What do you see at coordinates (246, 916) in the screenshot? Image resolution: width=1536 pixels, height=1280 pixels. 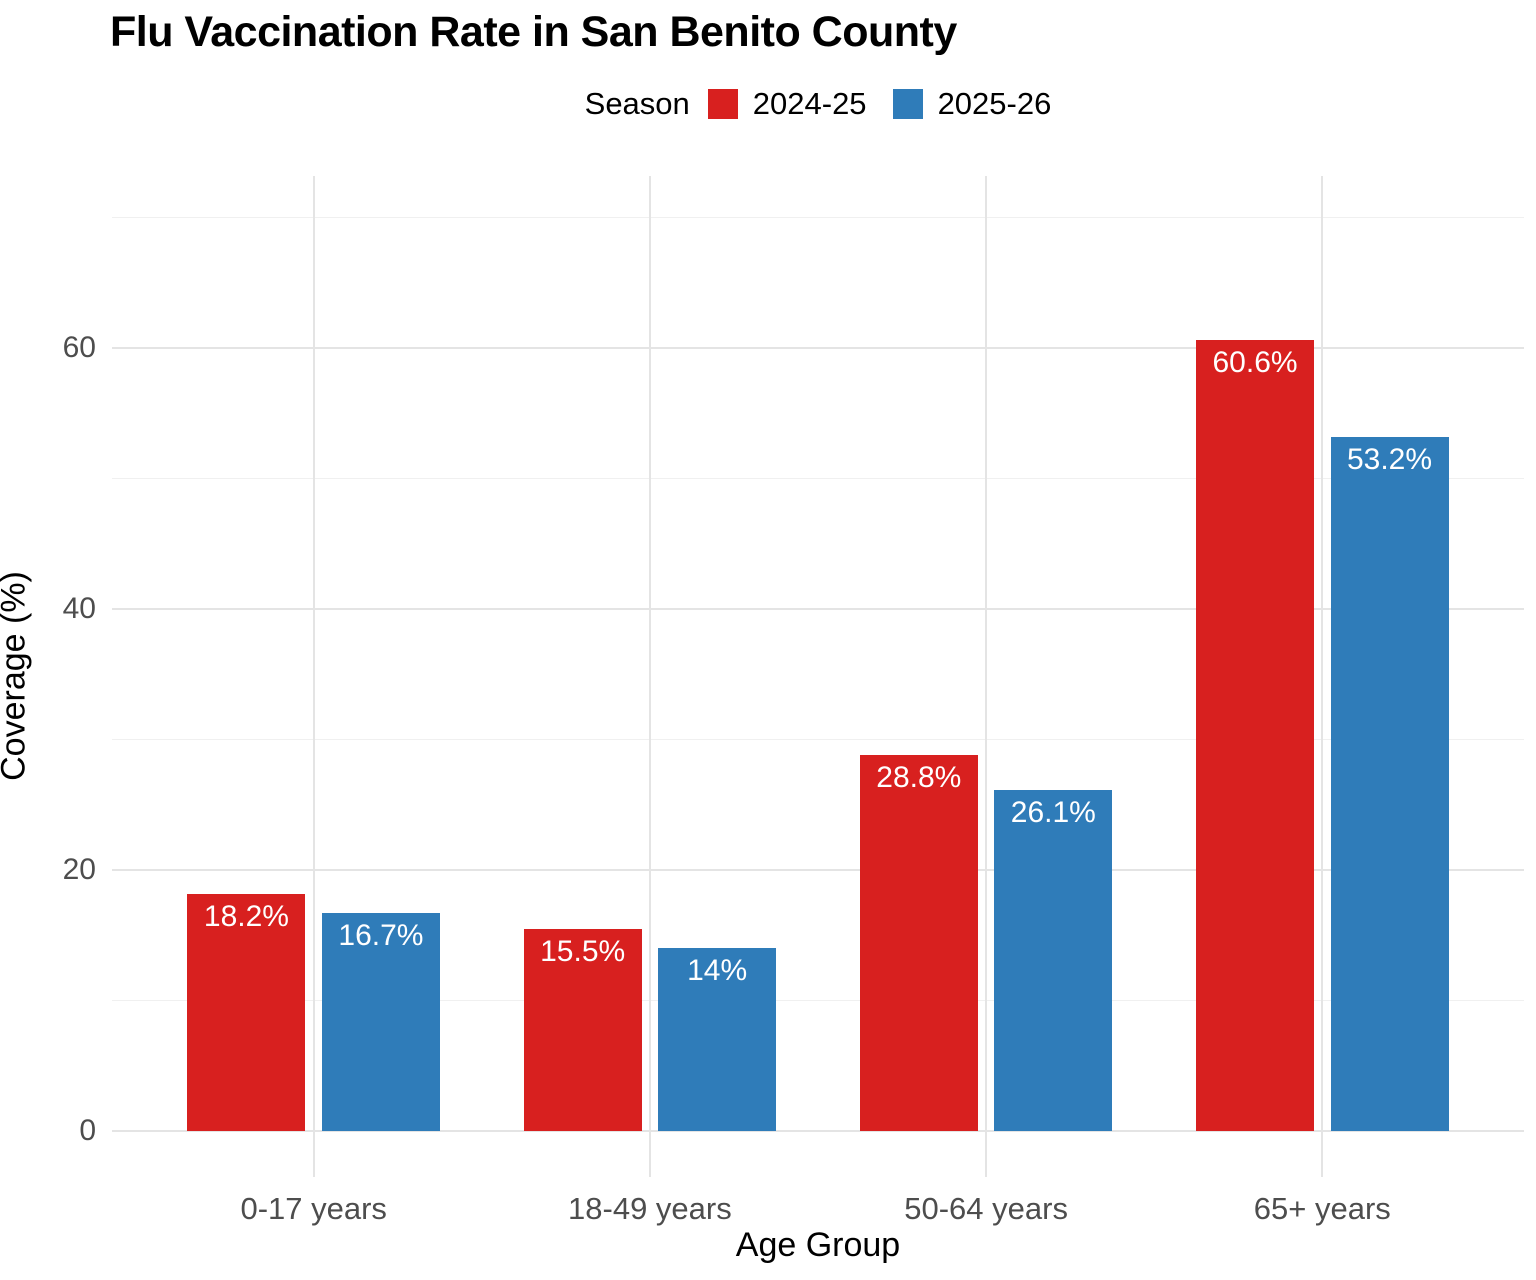 I see `bar-value-label: 18.2%` at bounding box center [246, 916].